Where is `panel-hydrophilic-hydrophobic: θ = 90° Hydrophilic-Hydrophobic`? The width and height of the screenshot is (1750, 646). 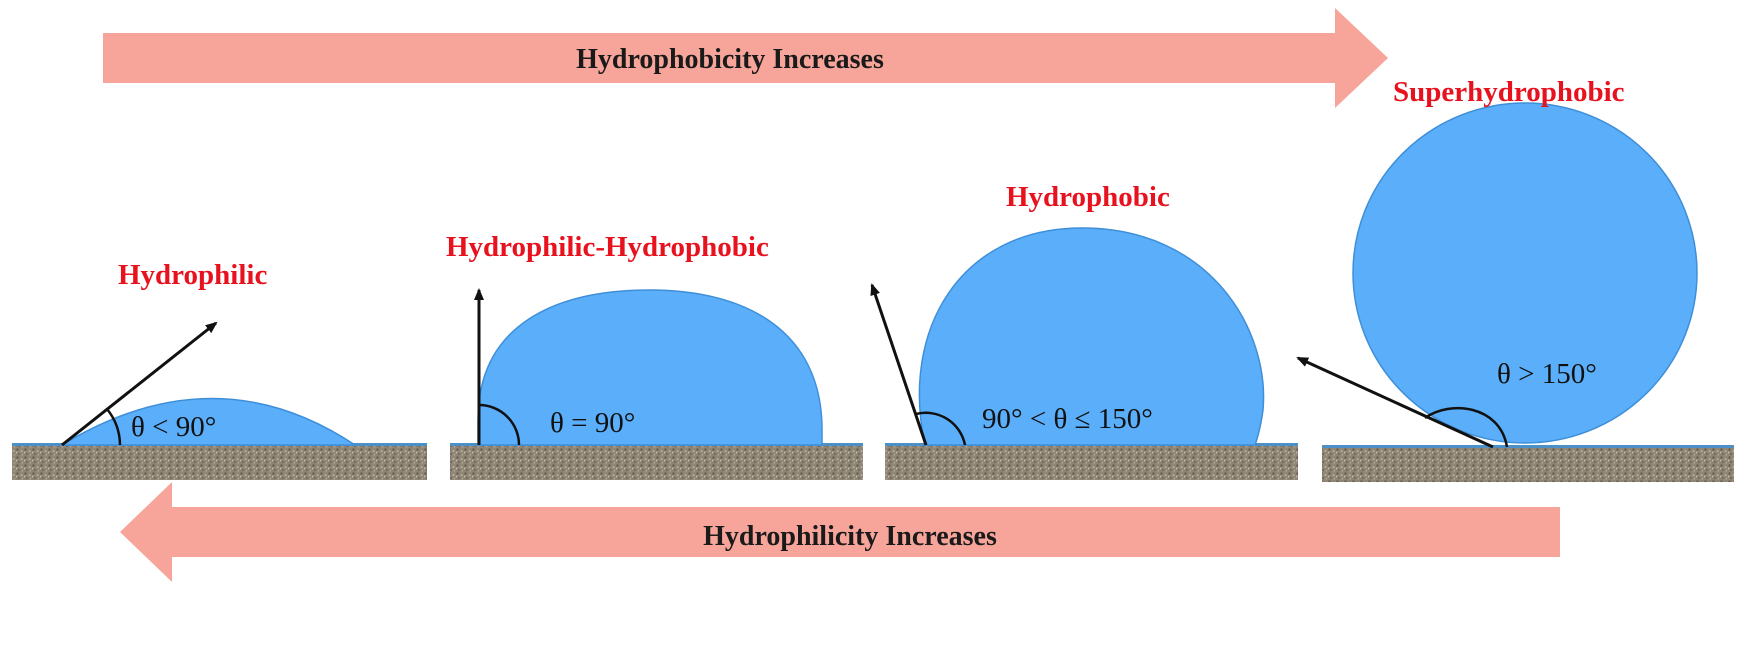
panel-hydrophilic-hydrophobic: θ = 90° Hydrophilic-Hydrophobic is located at coordinates (654, 355).